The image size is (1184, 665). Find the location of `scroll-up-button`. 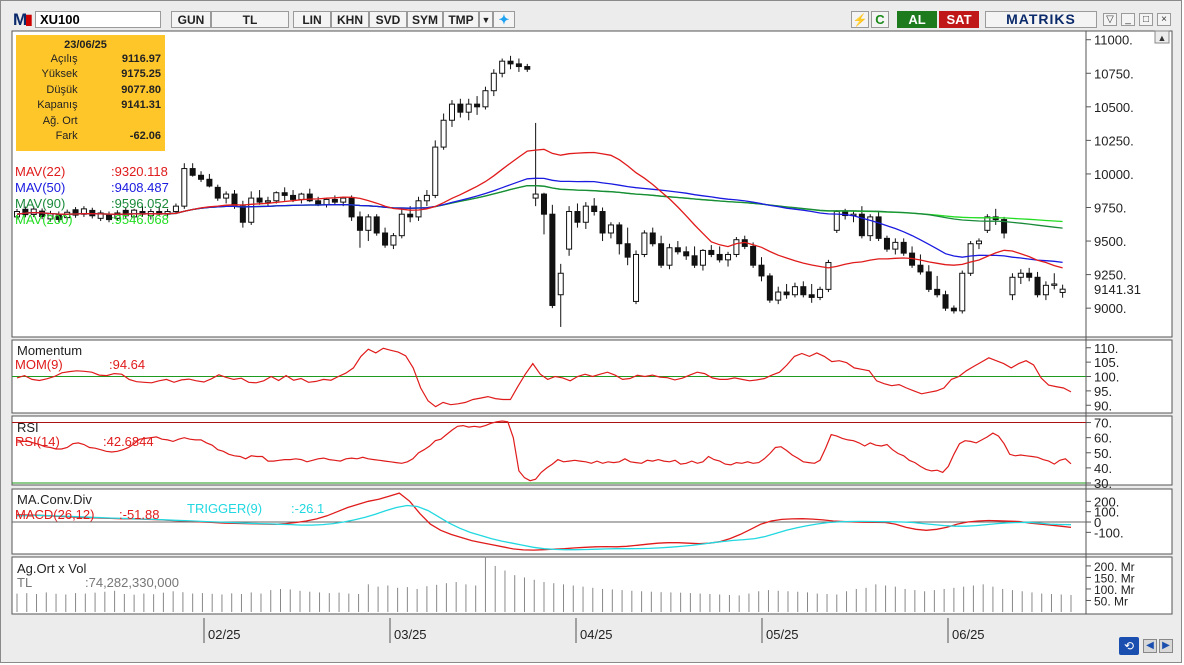

scroll-up-button is located at coordinates (1162, 37).